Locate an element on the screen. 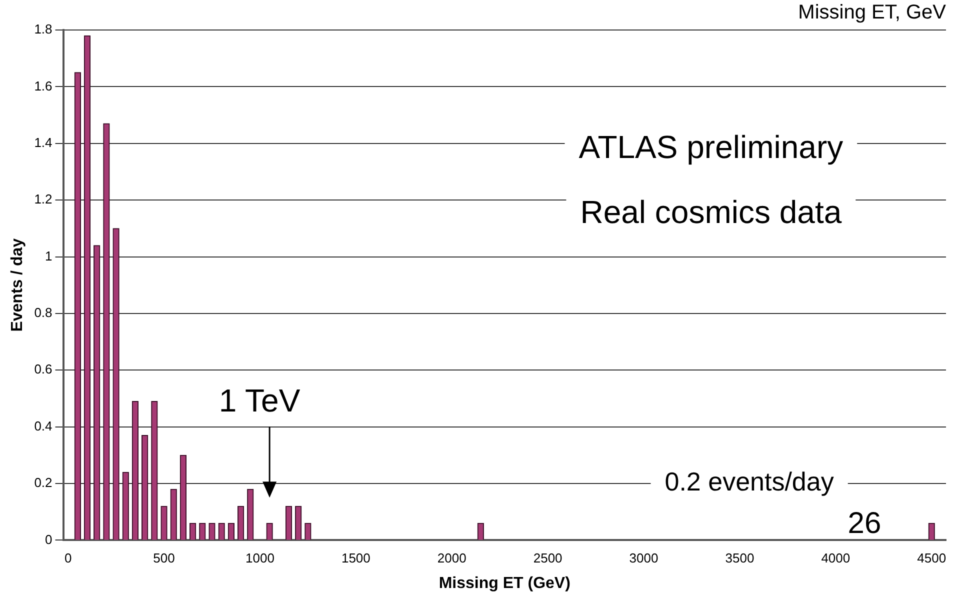 Image resolution: width=954 pixels, height=601 pixels. y-axis-title: Events / day is located at coordinates (17, 285).